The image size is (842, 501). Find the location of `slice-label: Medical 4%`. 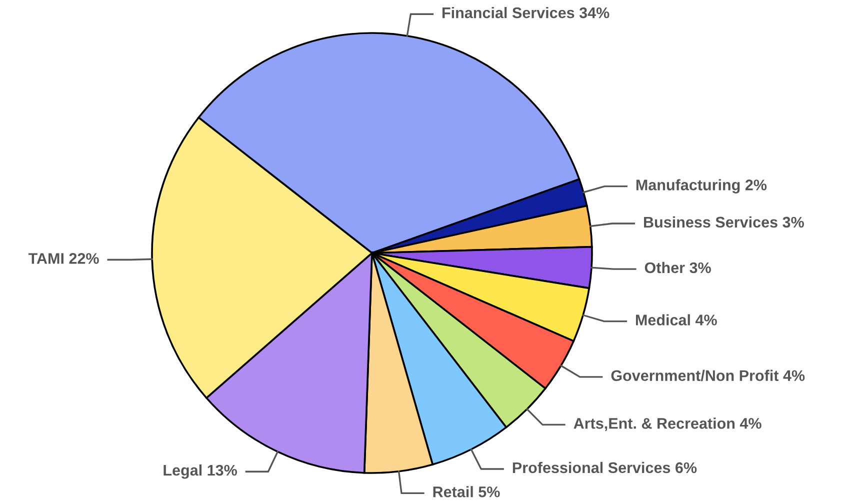

slice-label: Medical 4% is located at coordinates (676, 320).